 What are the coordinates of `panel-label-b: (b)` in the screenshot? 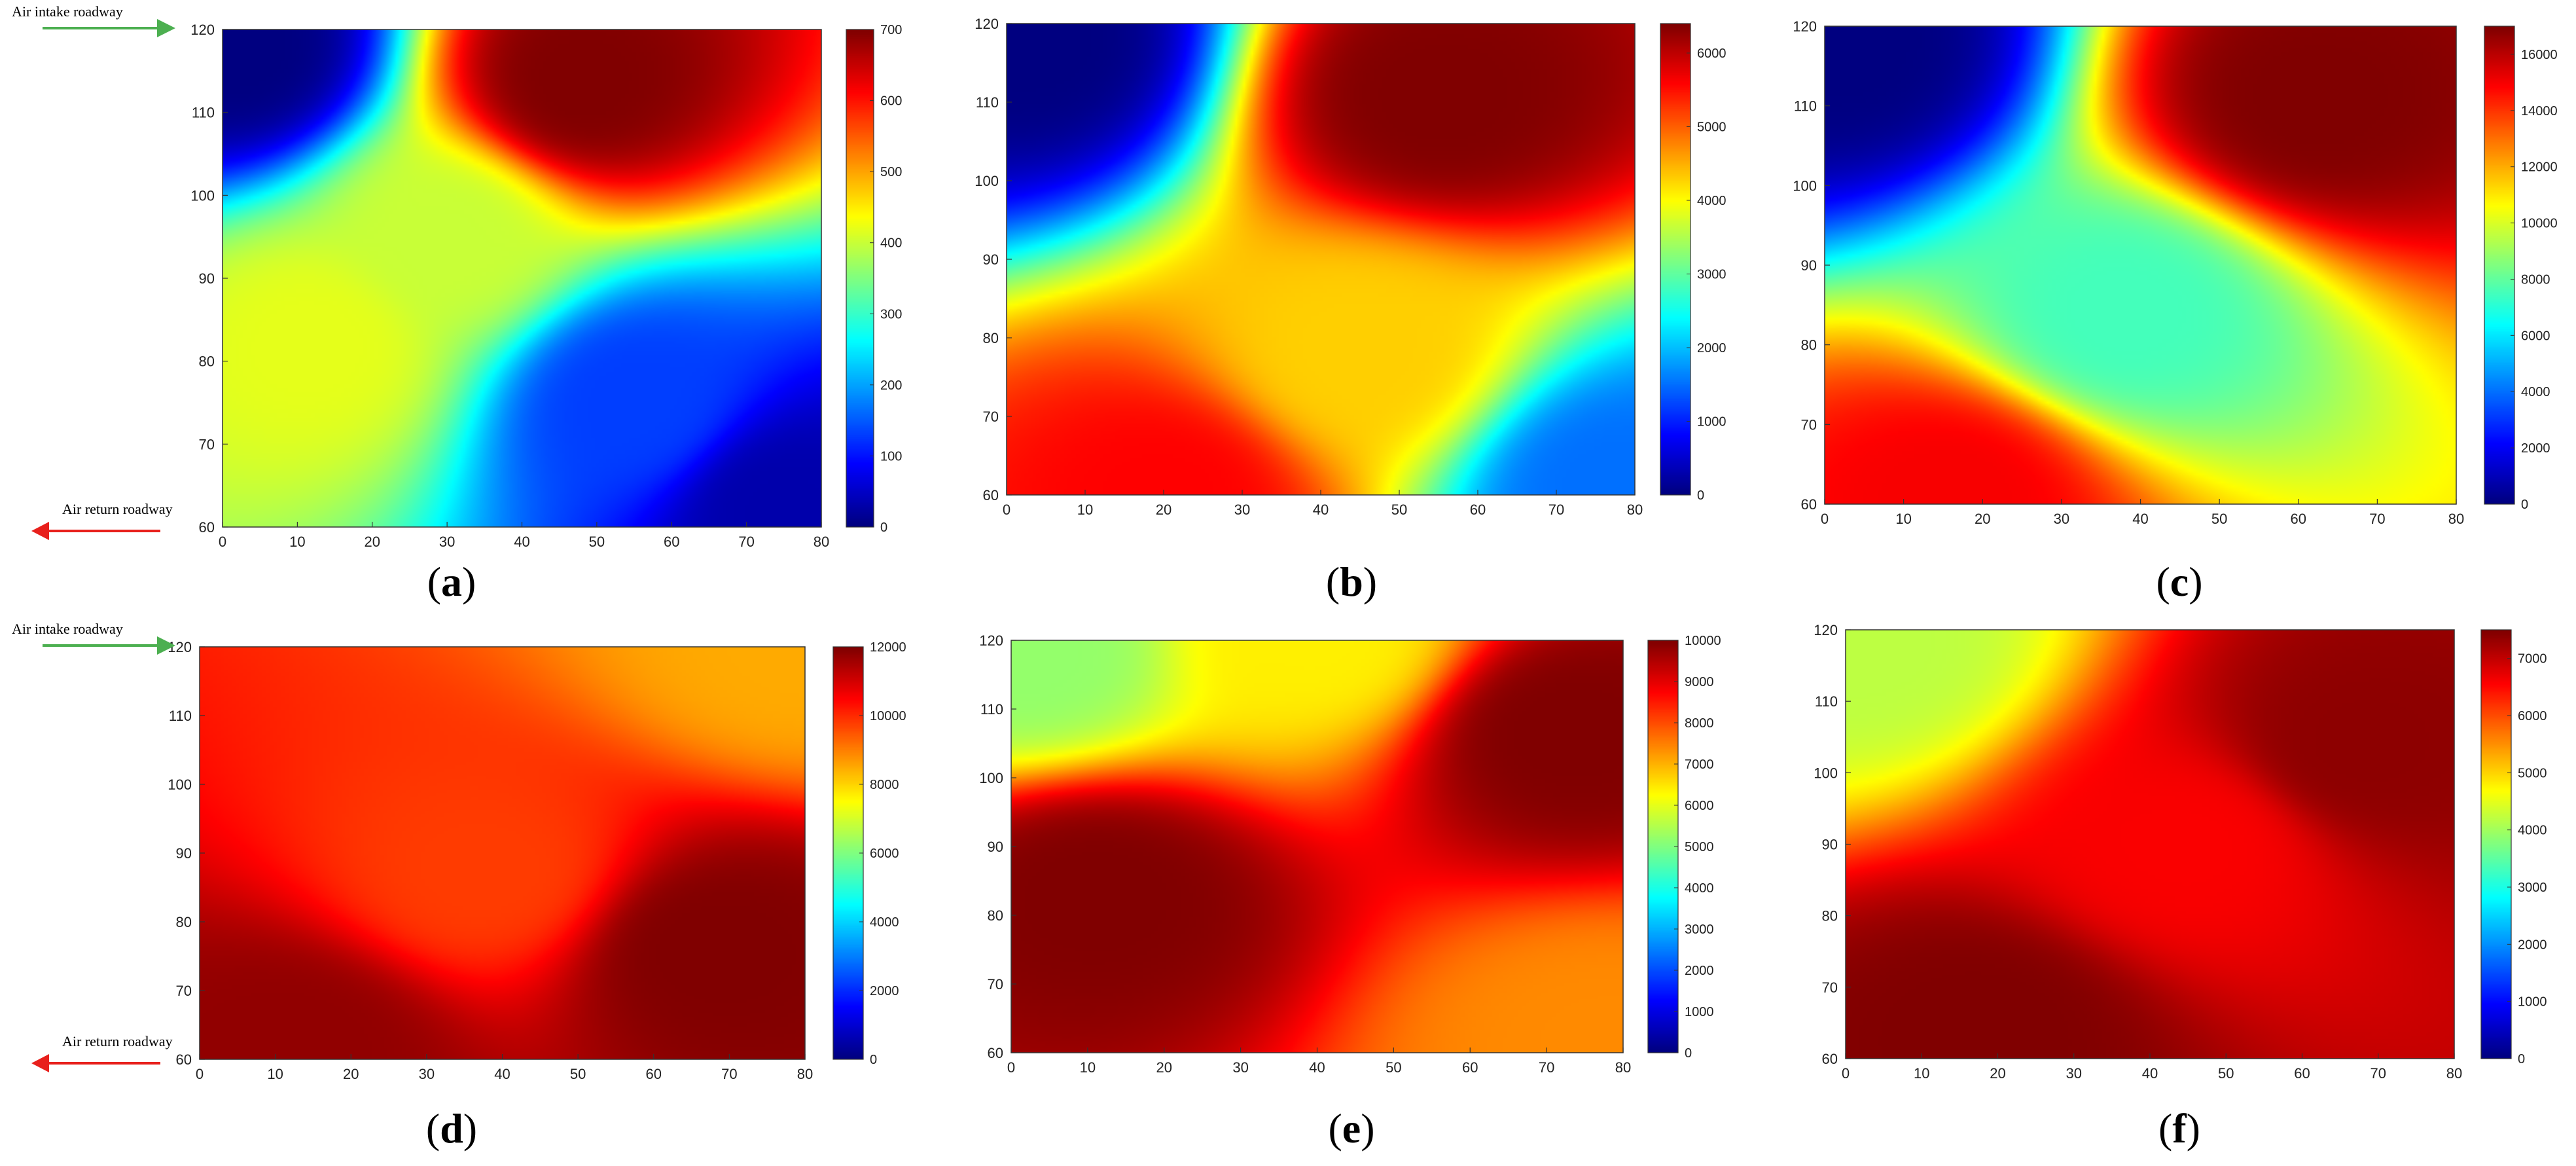 It's located at (1351, 581).